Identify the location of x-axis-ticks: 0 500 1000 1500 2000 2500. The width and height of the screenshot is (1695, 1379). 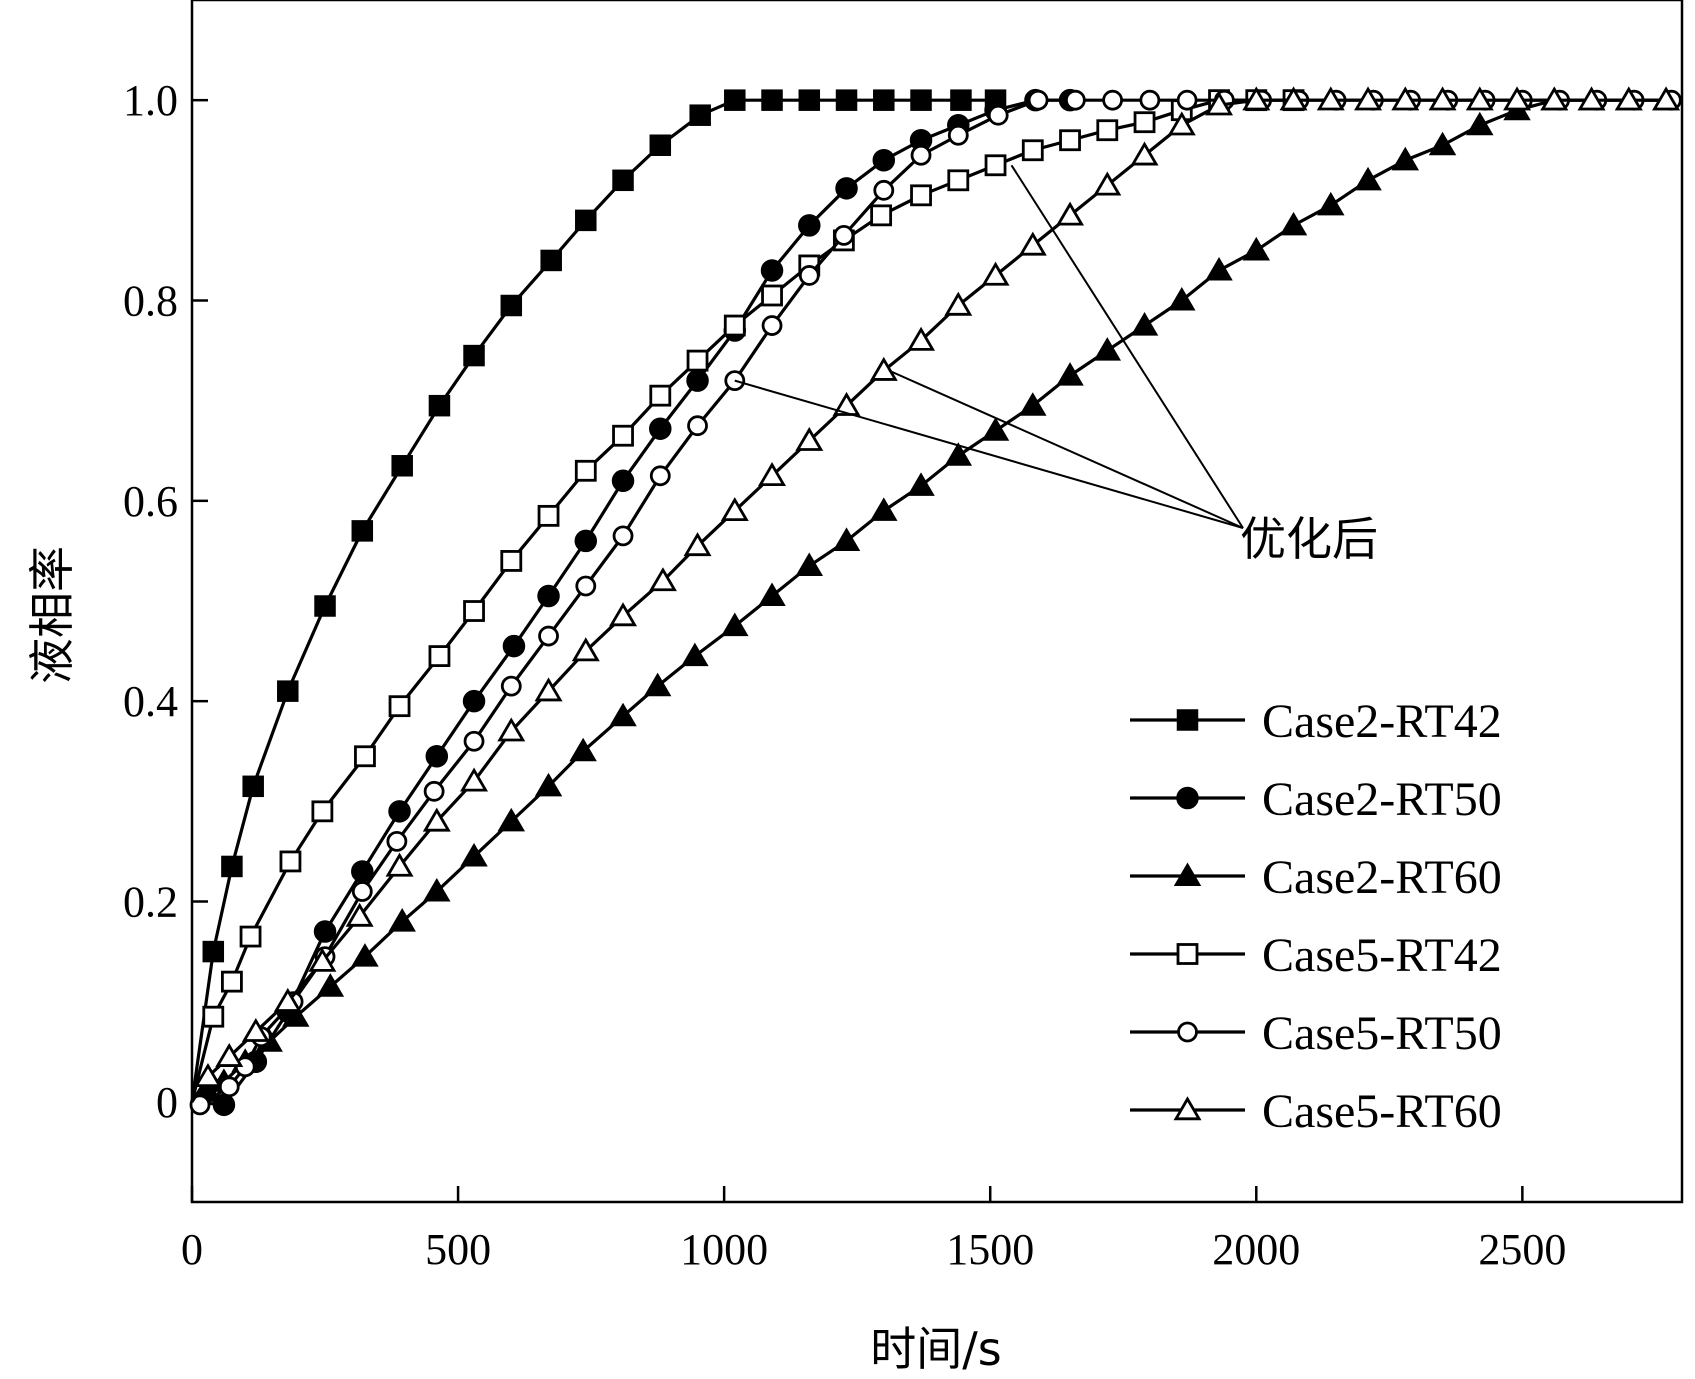
(873, 1230).